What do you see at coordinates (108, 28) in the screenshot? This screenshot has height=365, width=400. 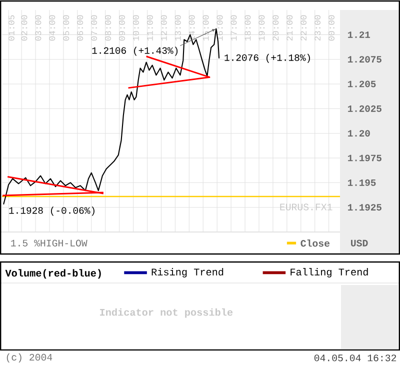 I see `x-tick-label: 08:00` at bounding box center [108, 28].